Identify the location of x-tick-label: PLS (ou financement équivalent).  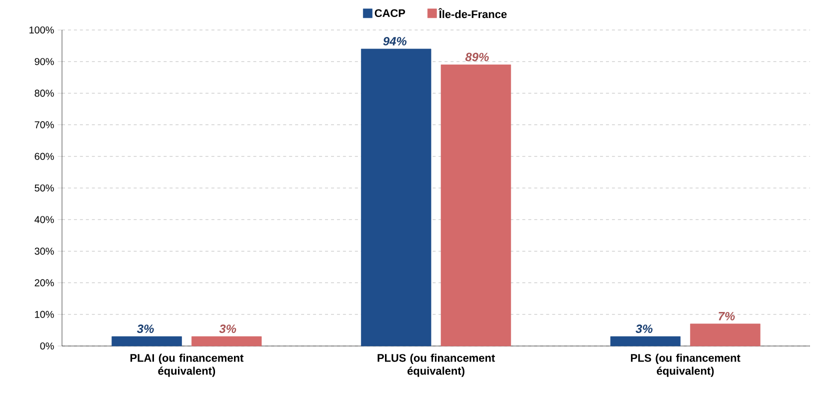
(685, 365).